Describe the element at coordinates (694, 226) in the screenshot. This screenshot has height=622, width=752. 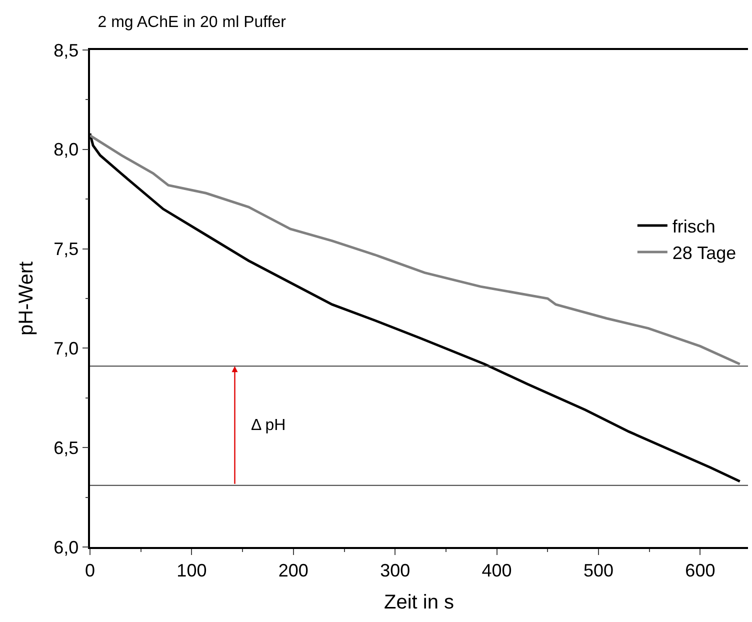
I see `legend-label: frisch` at that location.